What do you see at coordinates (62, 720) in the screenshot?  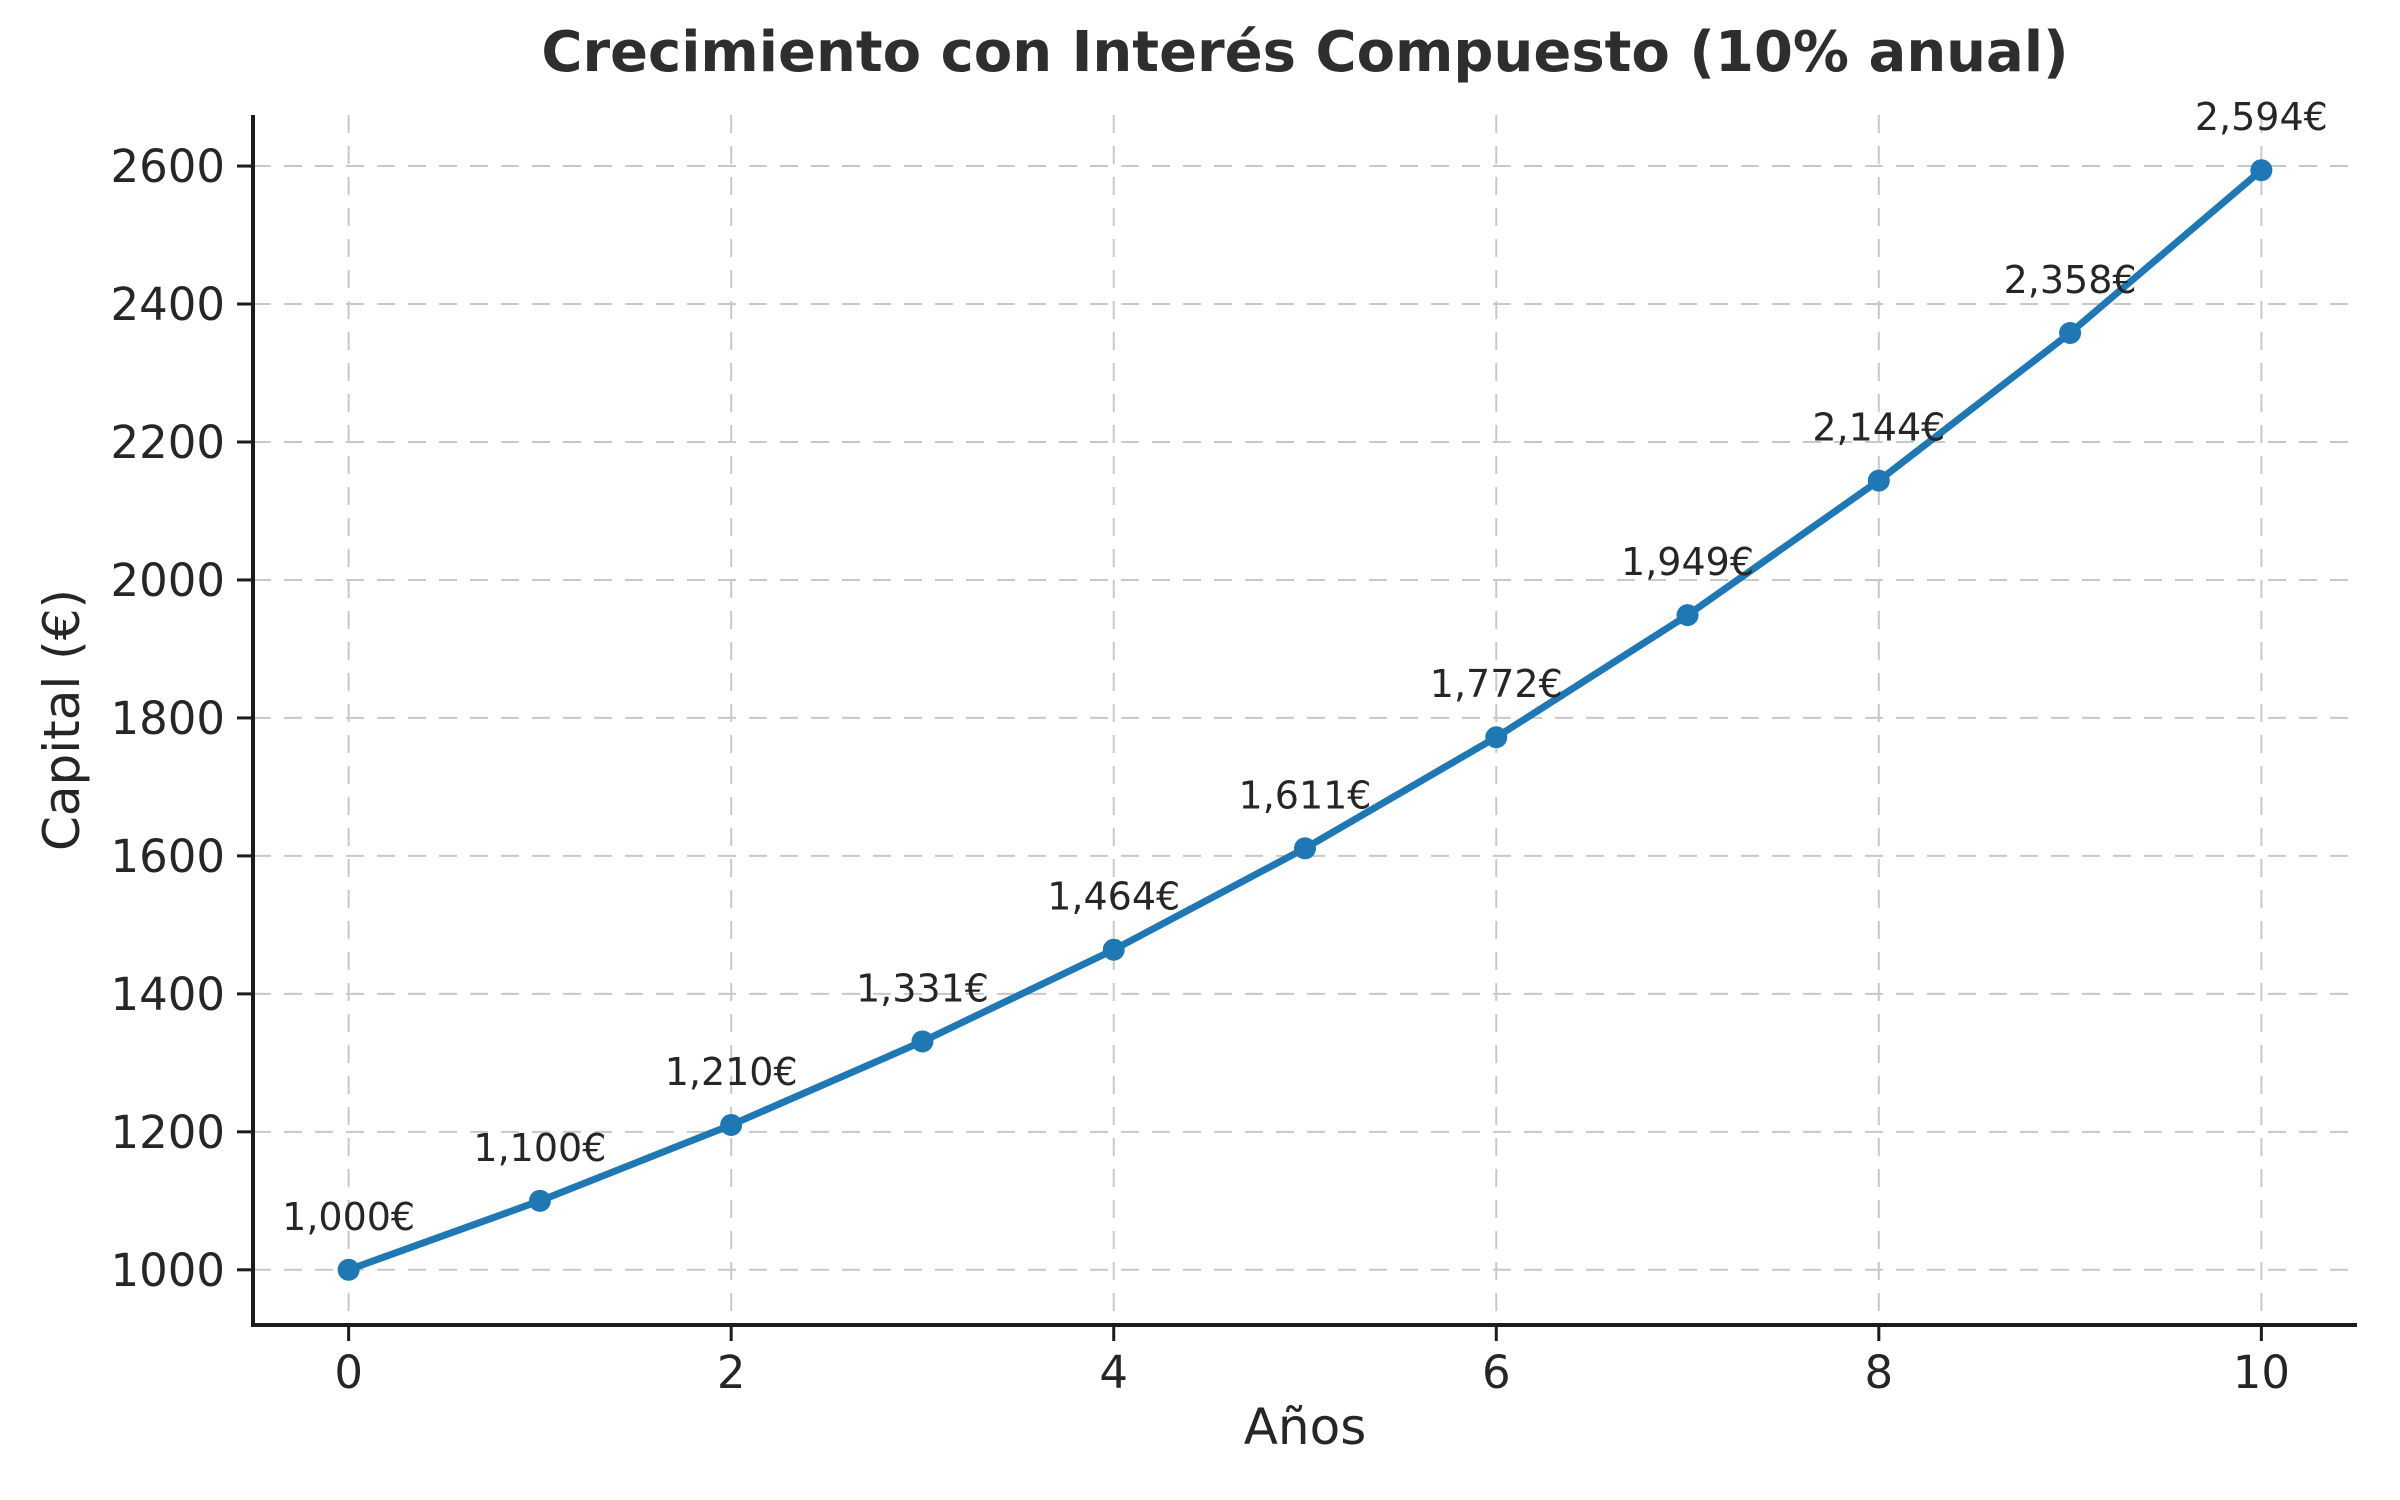 I see `y-axis-label: Capital (€)` at bounding box center [62, 720].